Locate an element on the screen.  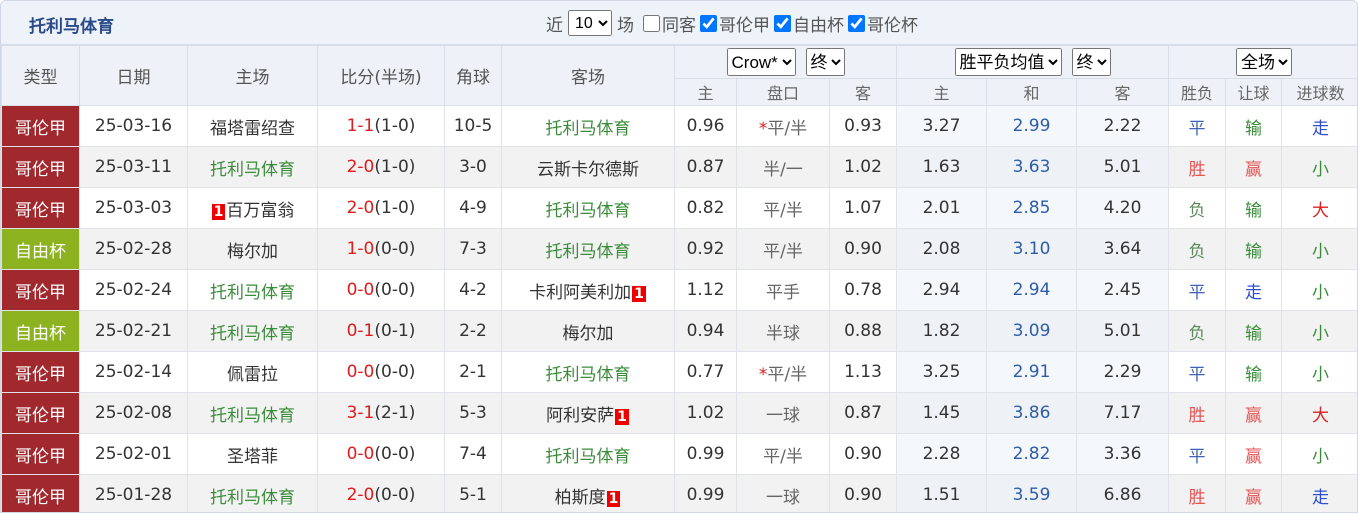
avg-draw-text: 3.09 is located at coordinates (1031, 331).